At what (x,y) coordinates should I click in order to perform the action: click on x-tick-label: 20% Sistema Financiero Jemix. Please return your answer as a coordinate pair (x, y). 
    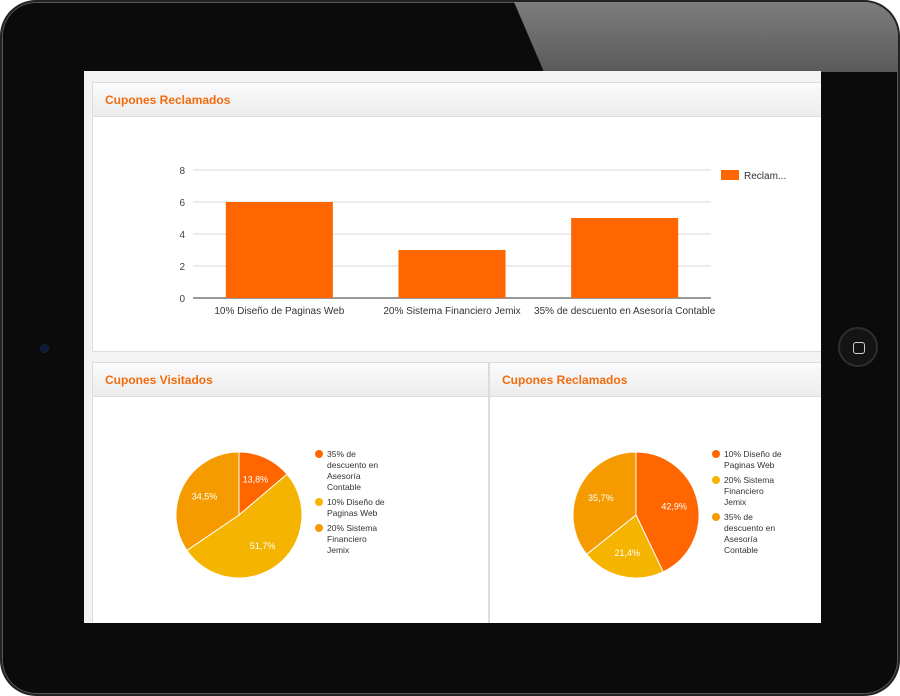
    Looking at the image, I should click on (451, 311).